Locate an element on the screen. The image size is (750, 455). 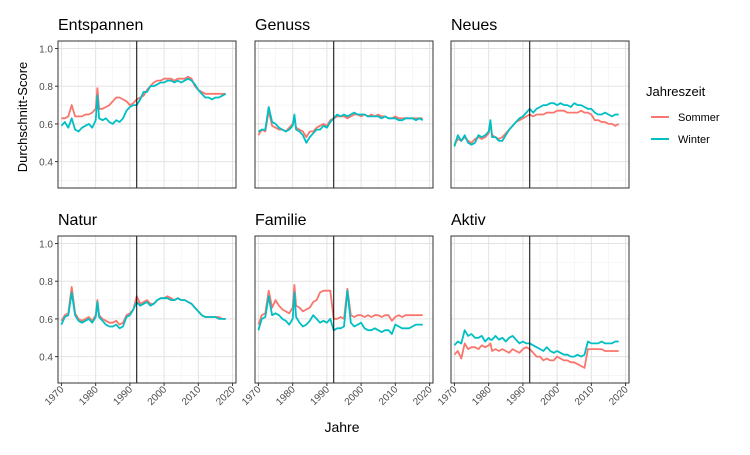
panel-title: Familie is located at coordinates (281, 220).